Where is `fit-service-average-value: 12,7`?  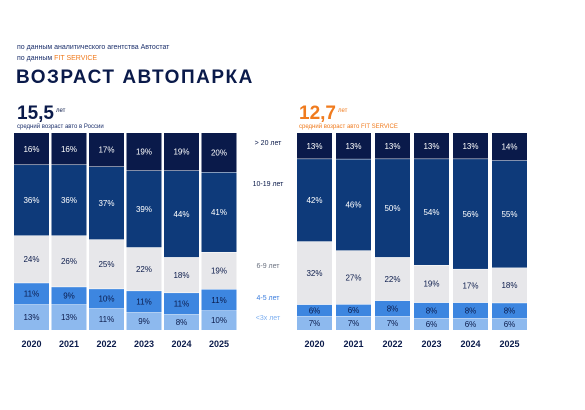
fit-service-average-value: 12,7 is located at coordinates (317, 113).